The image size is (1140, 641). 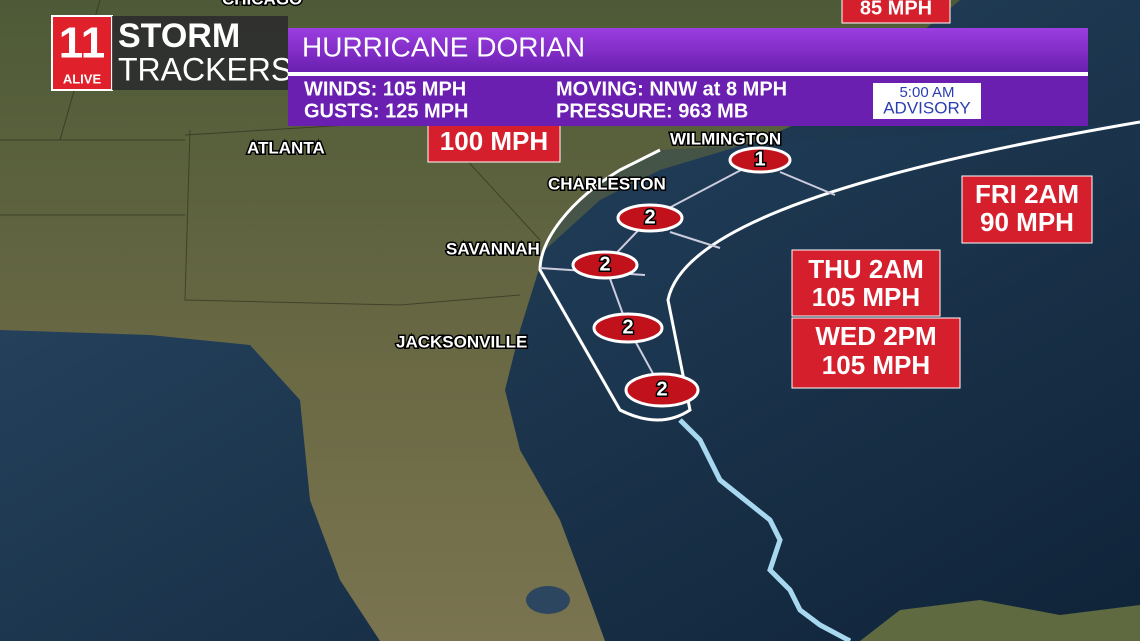 I want to click on advisory-time: 5:00 AM, so click(x=926, y=92).